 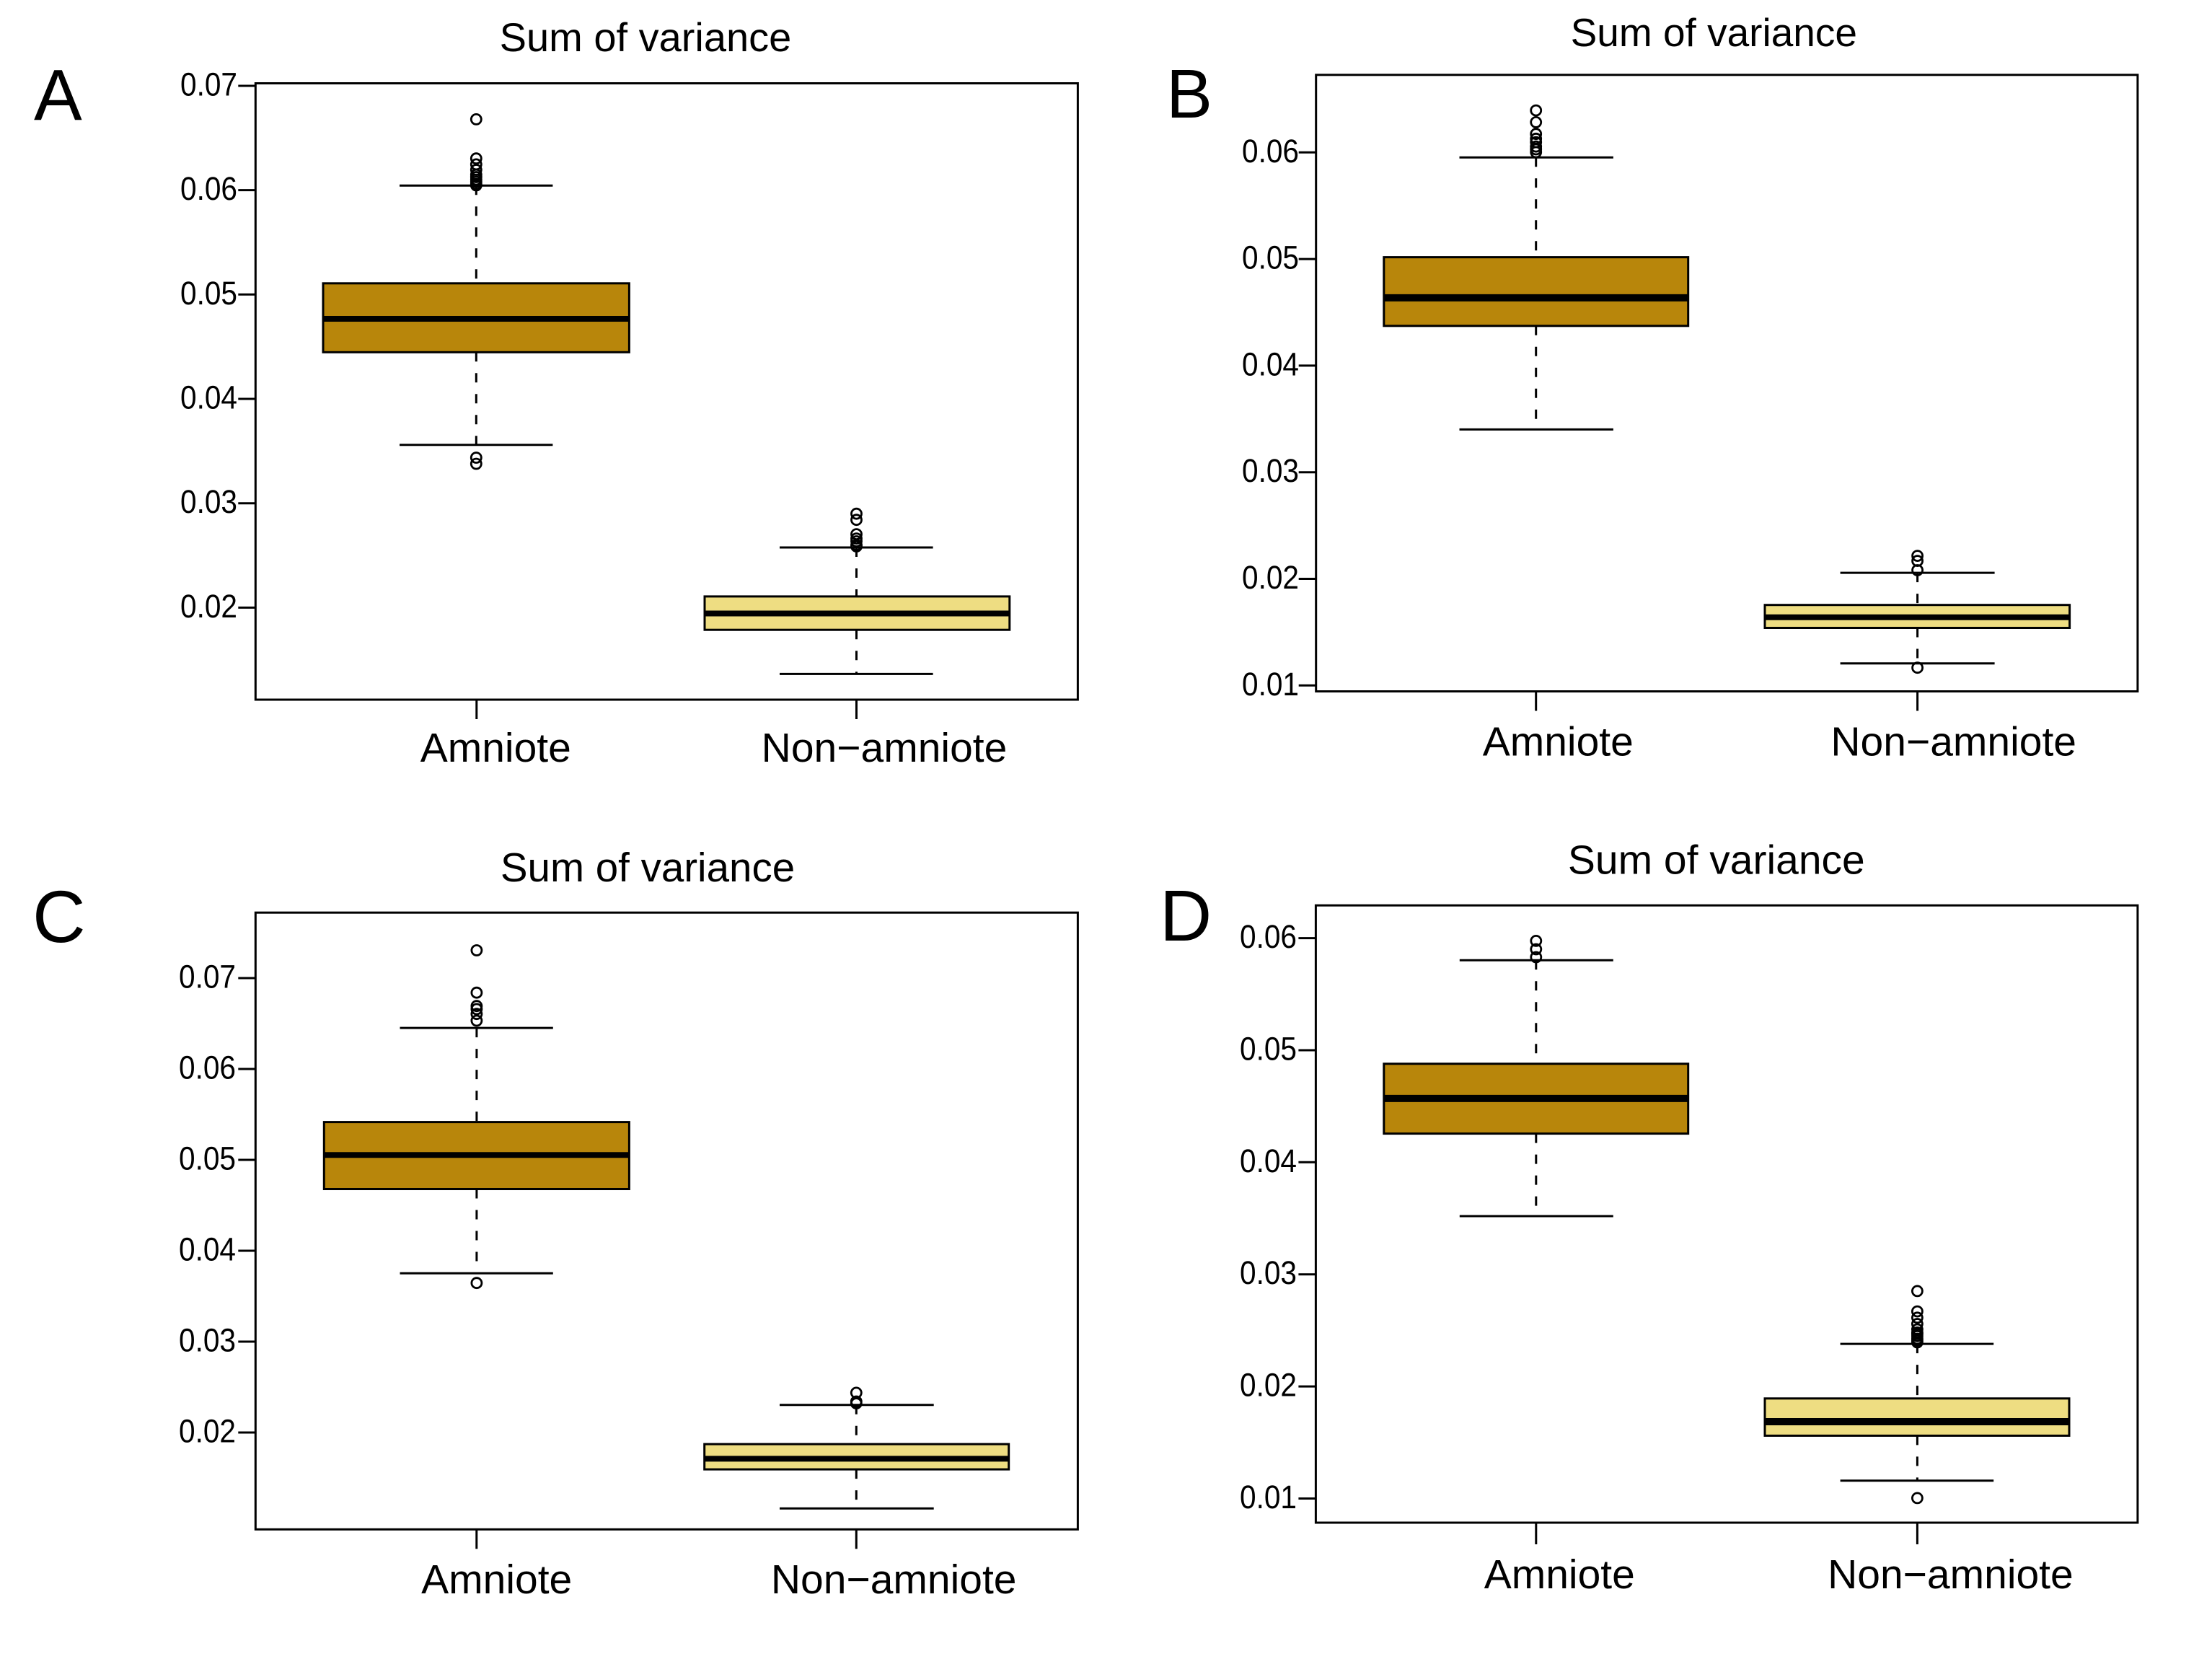 What do you see at coordinates (1189, 95) in the screenshot?
I see `svg-text: B` at bounding box center [1189, 95].